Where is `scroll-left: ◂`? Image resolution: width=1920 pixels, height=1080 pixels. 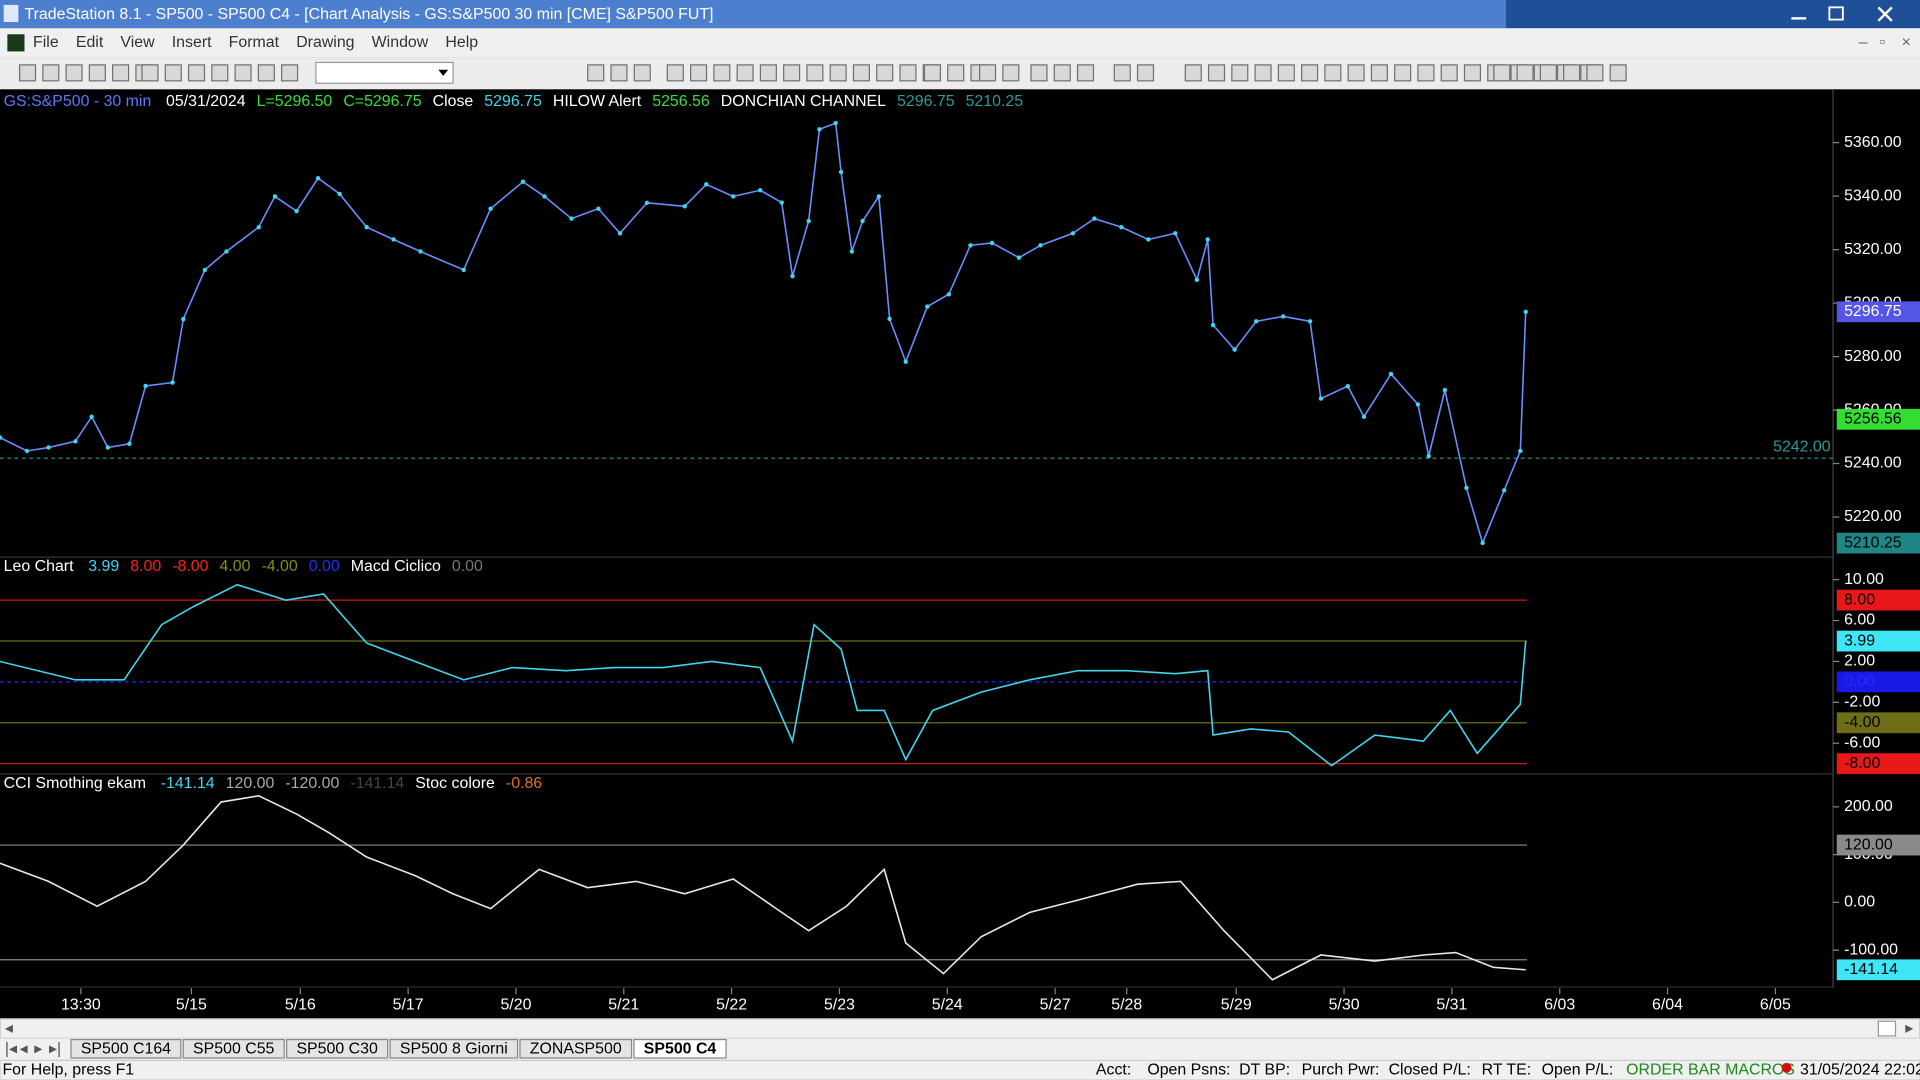 scroll-left: ◂ is located at coordinates (9, 1028).